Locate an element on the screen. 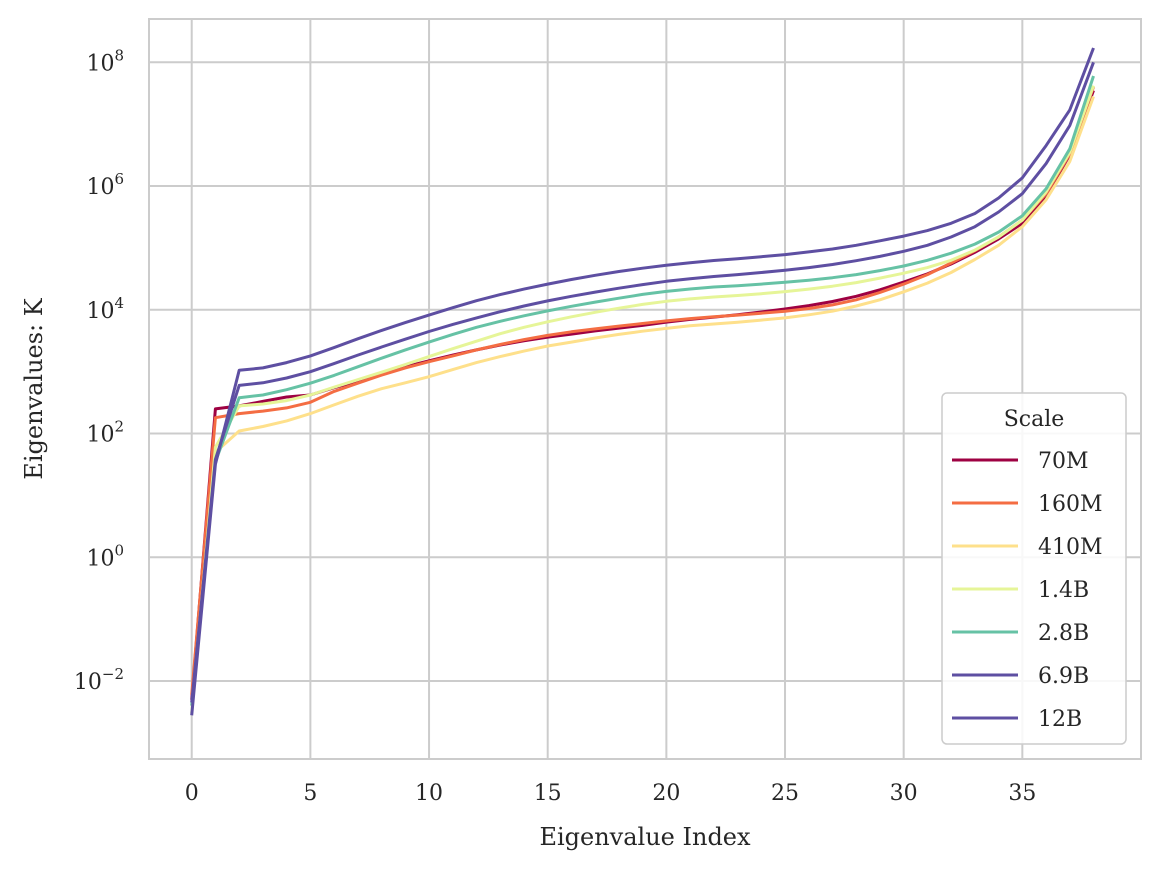 This screenshot has height=873, width=1160. legend-label: 160M is located at coordinates (1070, 504).